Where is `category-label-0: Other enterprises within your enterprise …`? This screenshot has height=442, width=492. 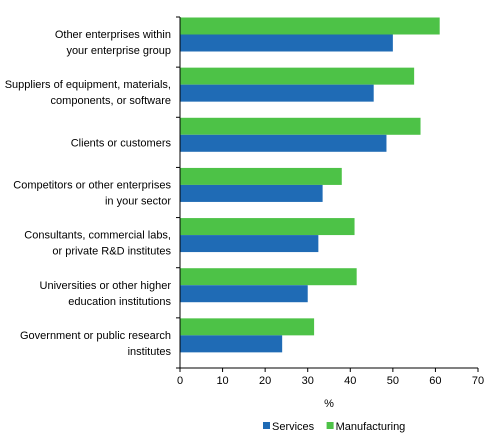 category-label-0: Other enterprises within your enterprise … is located at coordinates (113, 43).